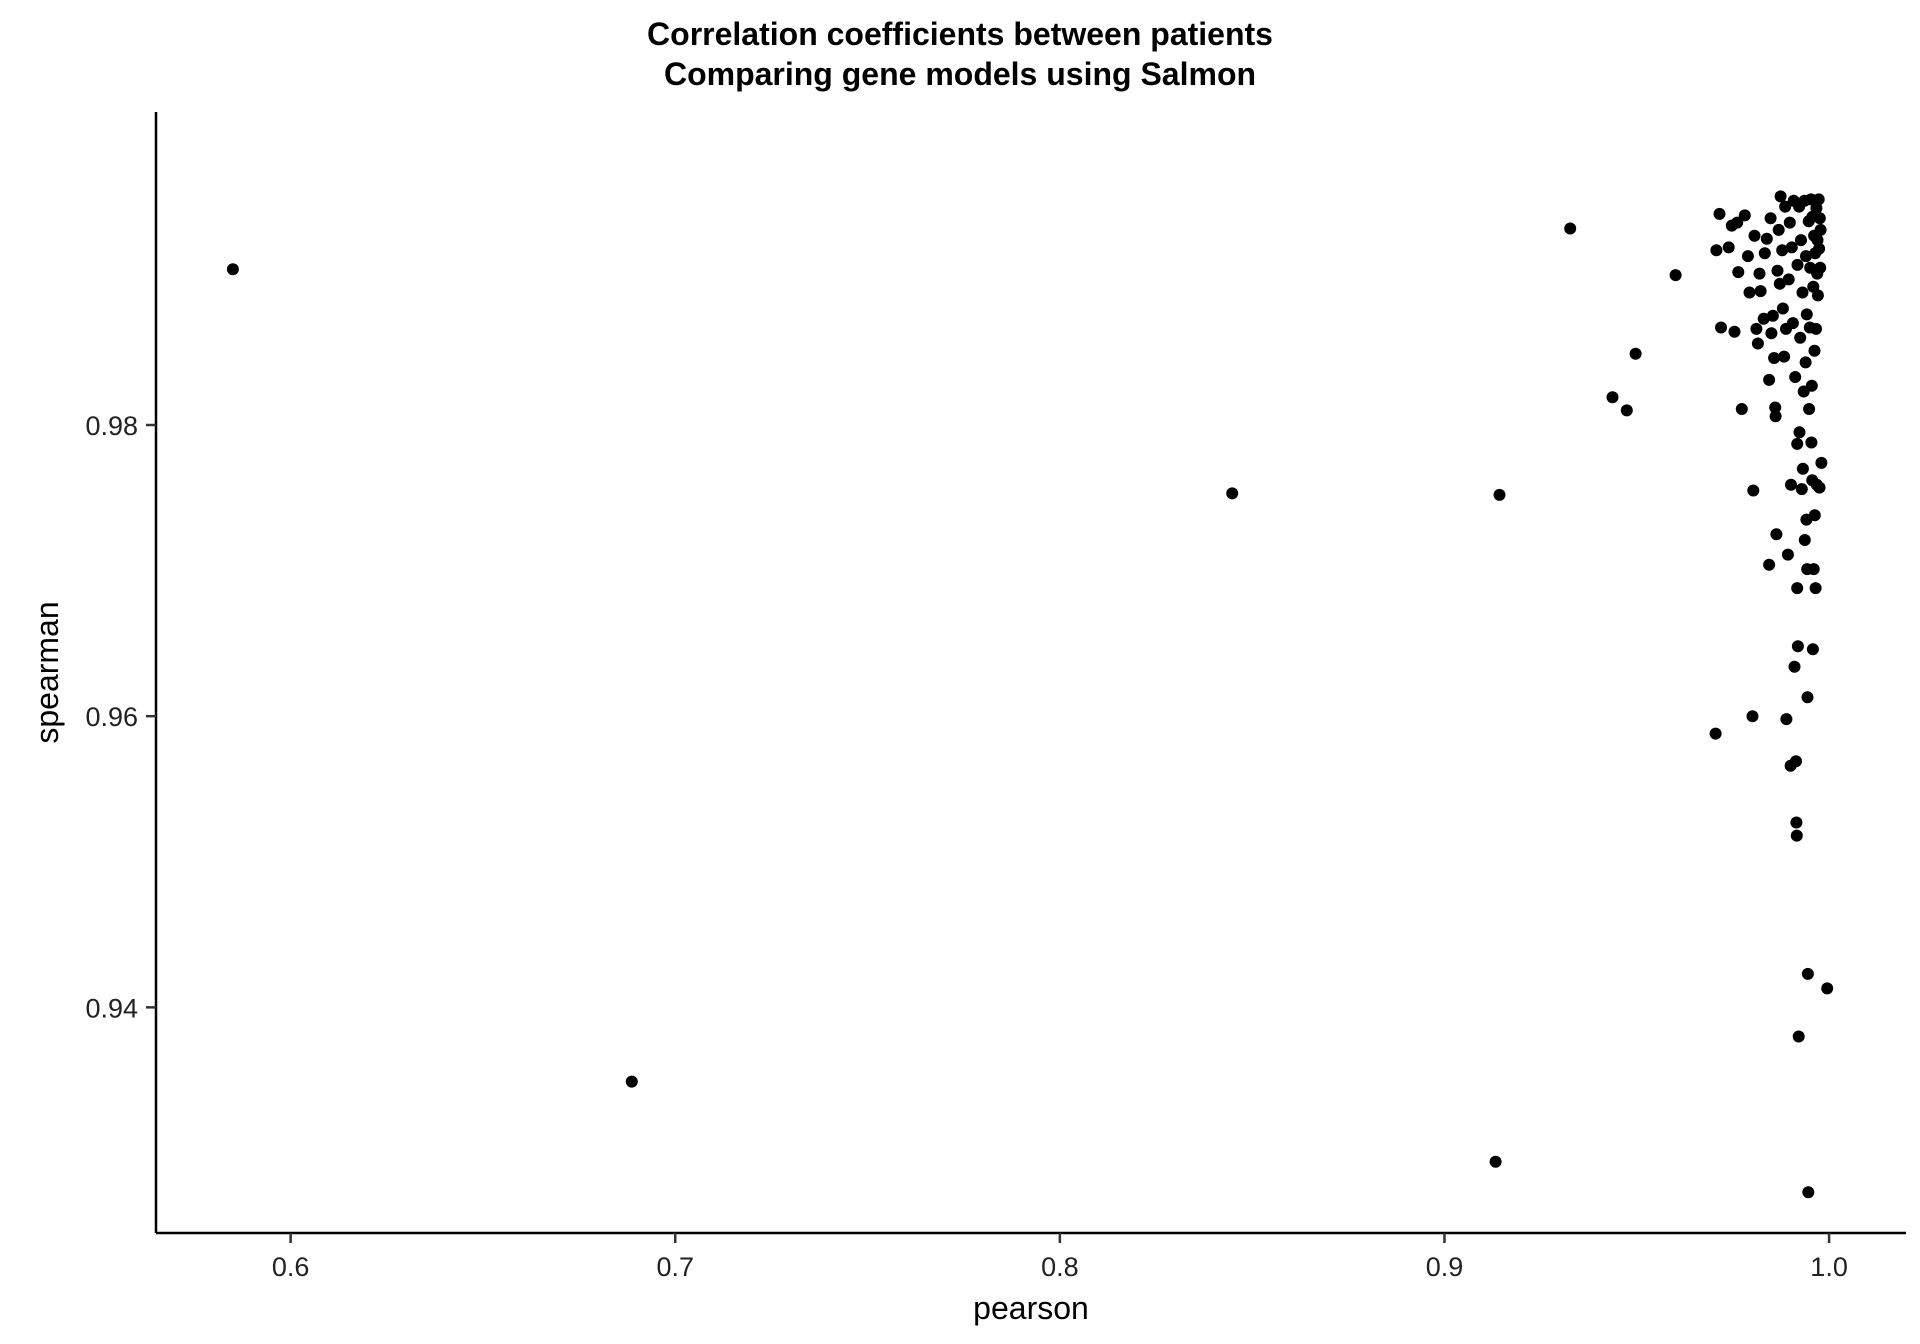  Describe the element at coordinates (675, 1267) in the screenshot. I see `x-tick-label: 0.7` at that location.